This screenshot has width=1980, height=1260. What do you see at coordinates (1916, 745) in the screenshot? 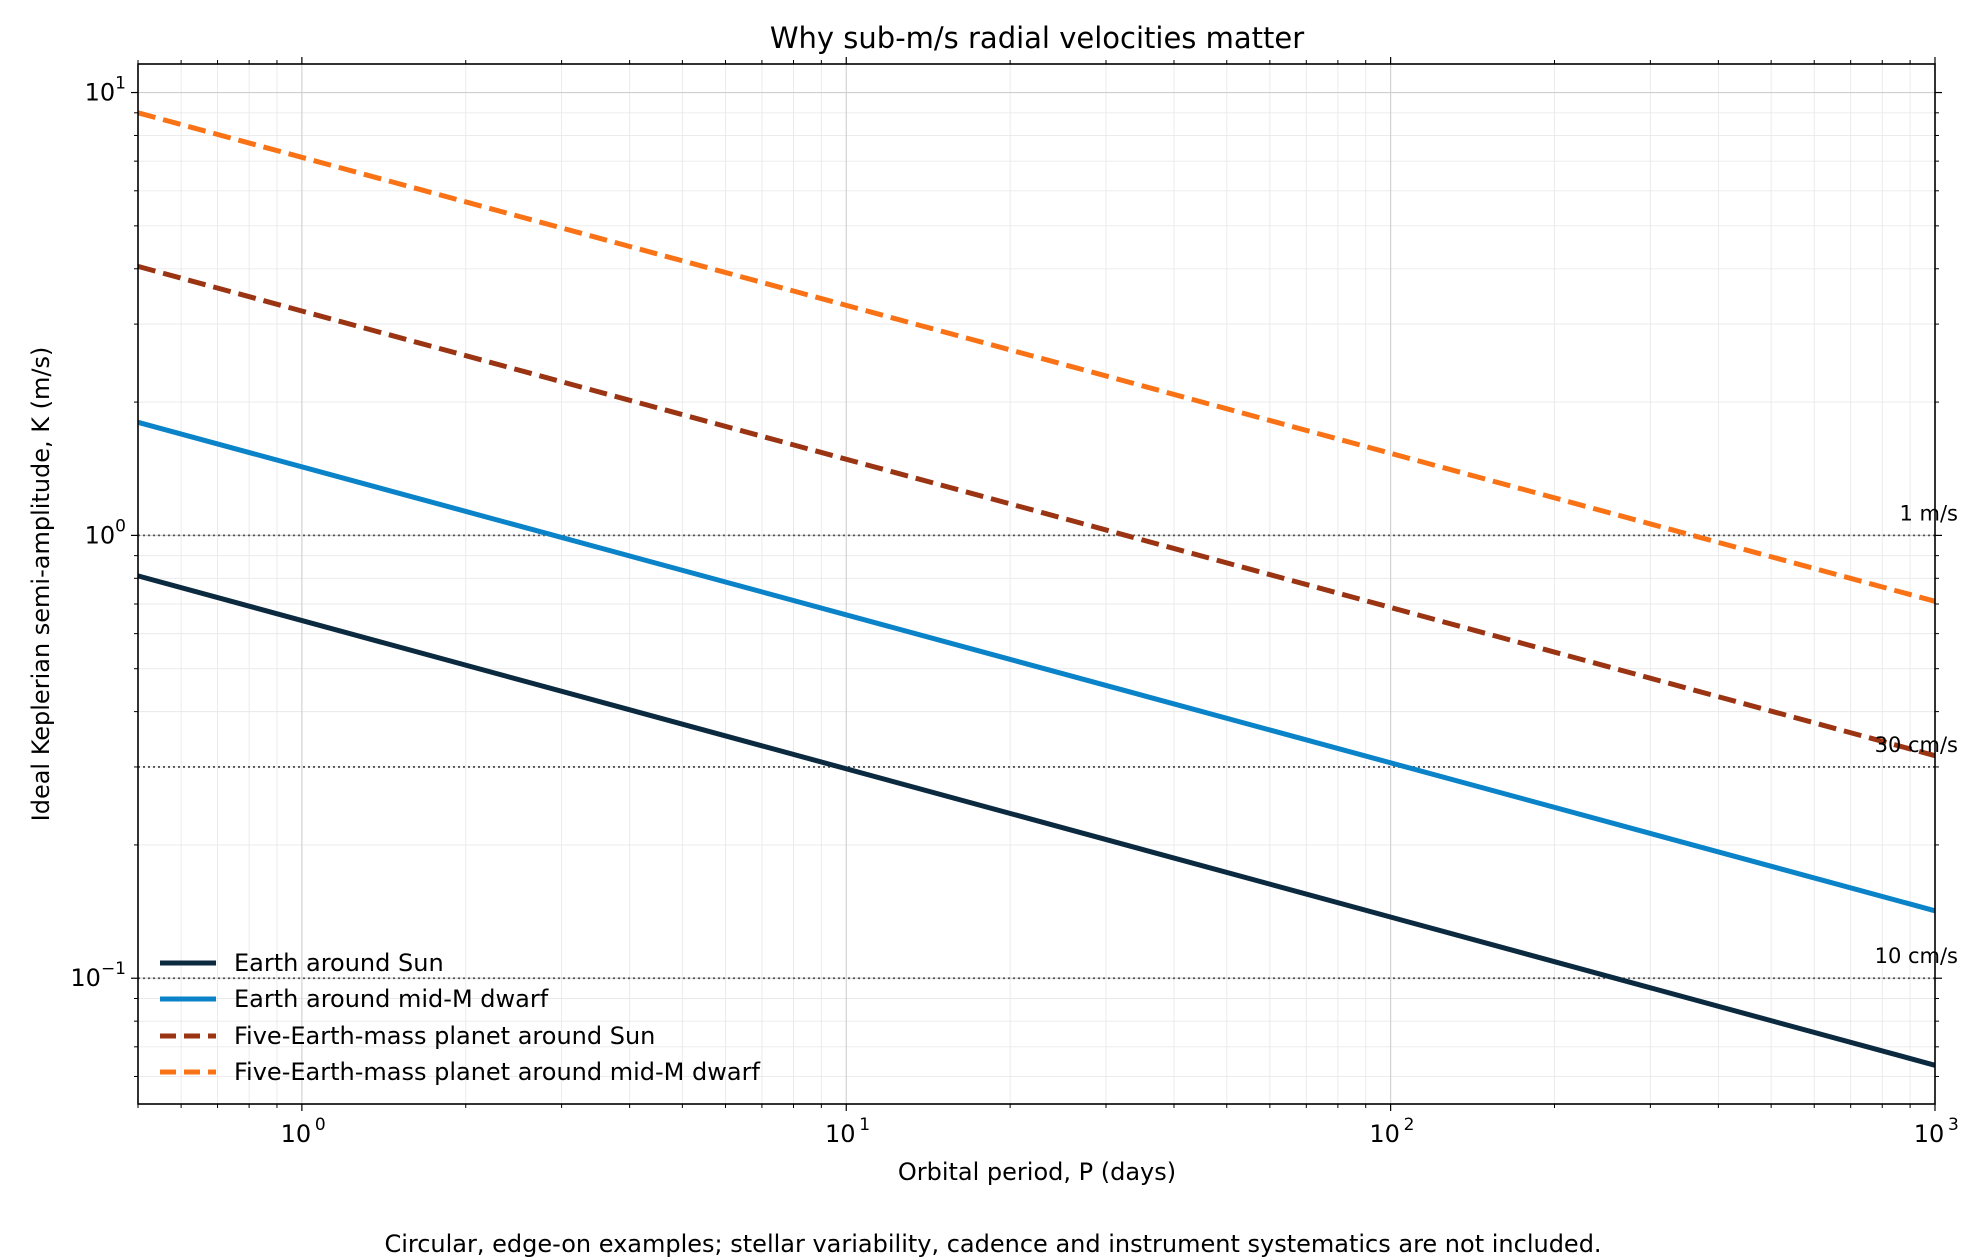
I see `reference-label: 30 cm/s` at bounding box center [1916, 745].